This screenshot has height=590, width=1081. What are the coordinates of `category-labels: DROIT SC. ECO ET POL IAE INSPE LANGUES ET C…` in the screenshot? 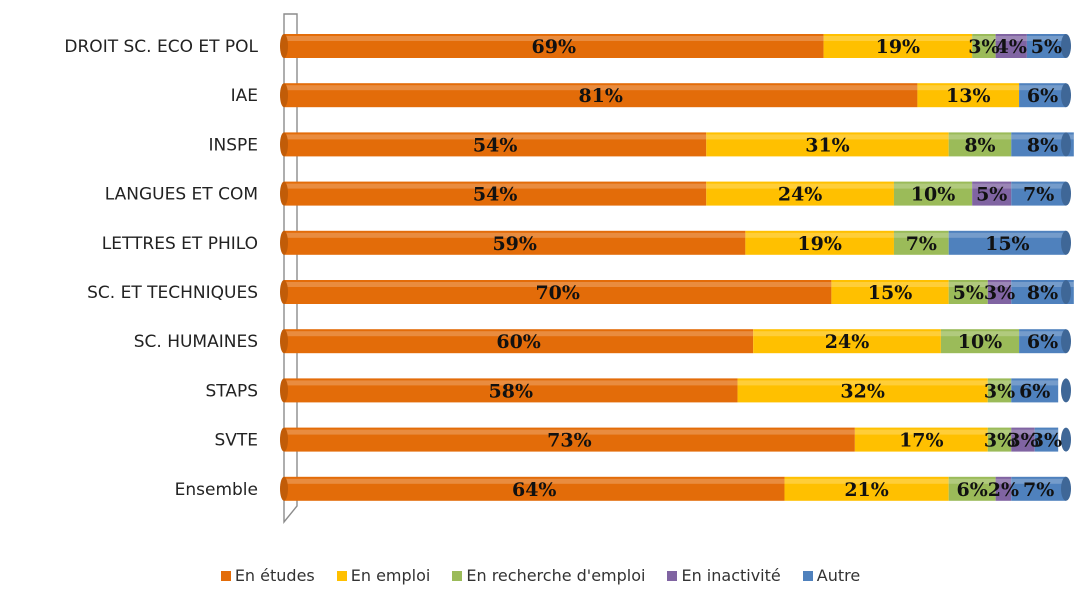 It's located at (161, 268).